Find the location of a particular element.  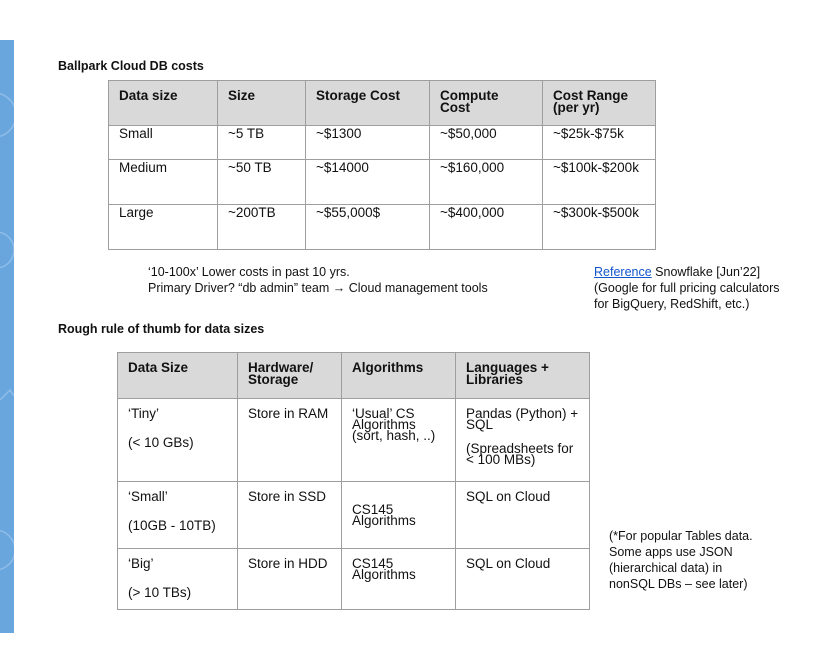

reference-source: Snowflake [Jun’22] is located at coordinates (706, 272).